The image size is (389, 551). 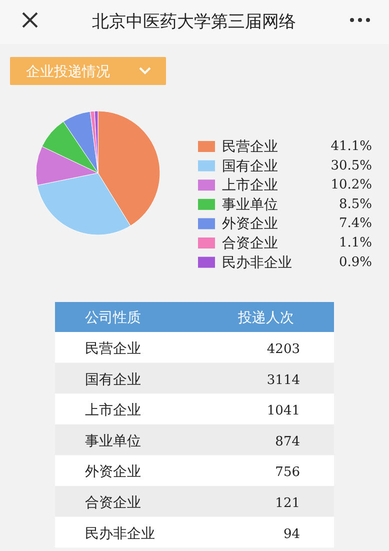 I want to click on data-label: 30.5%, so click(x=351, y=166).